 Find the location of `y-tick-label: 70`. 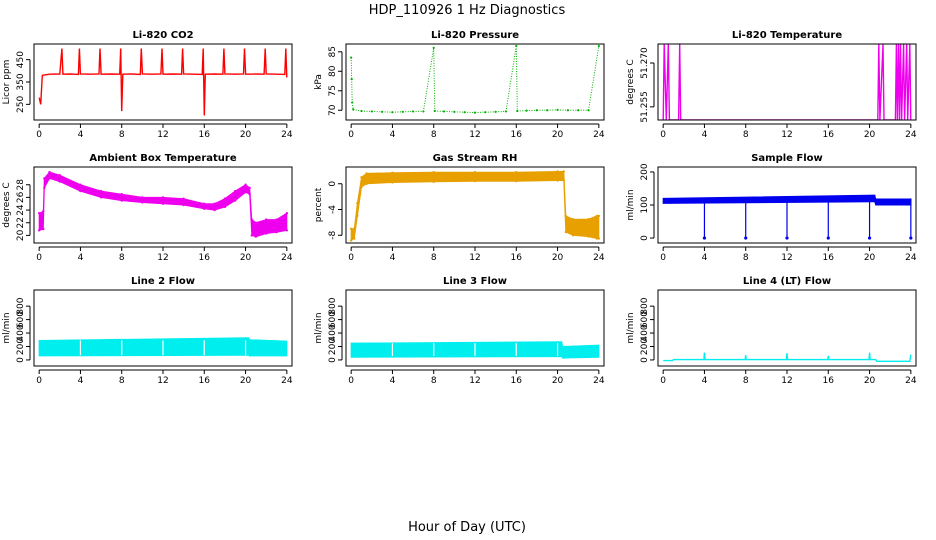

y-tick-label: 70 is located at coordinates (333, 110).